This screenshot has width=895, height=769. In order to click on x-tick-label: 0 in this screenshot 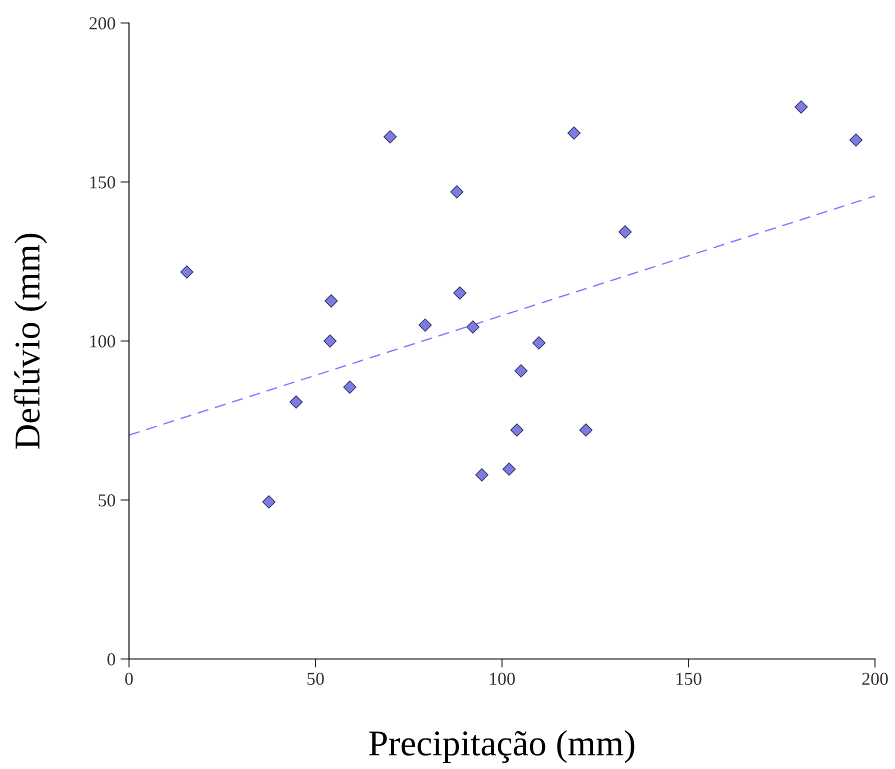, I will do `click(129, 678)`.